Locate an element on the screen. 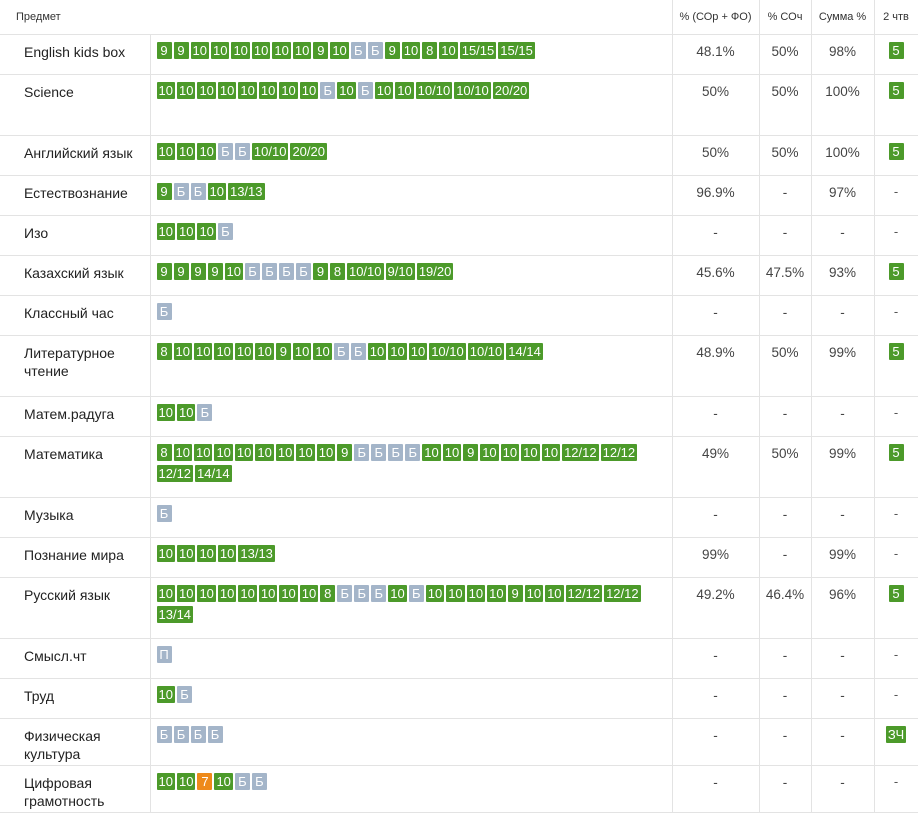  absence-mark: П is located at coordinates (164, 654).